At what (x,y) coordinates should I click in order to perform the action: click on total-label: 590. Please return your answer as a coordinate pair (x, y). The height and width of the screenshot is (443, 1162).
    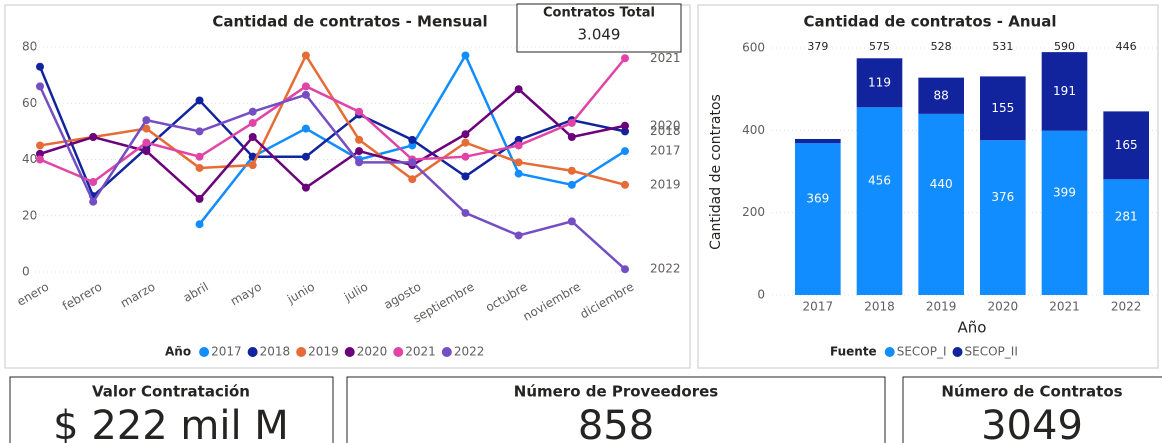
    Looking at the image, I should click on (1064, 46).